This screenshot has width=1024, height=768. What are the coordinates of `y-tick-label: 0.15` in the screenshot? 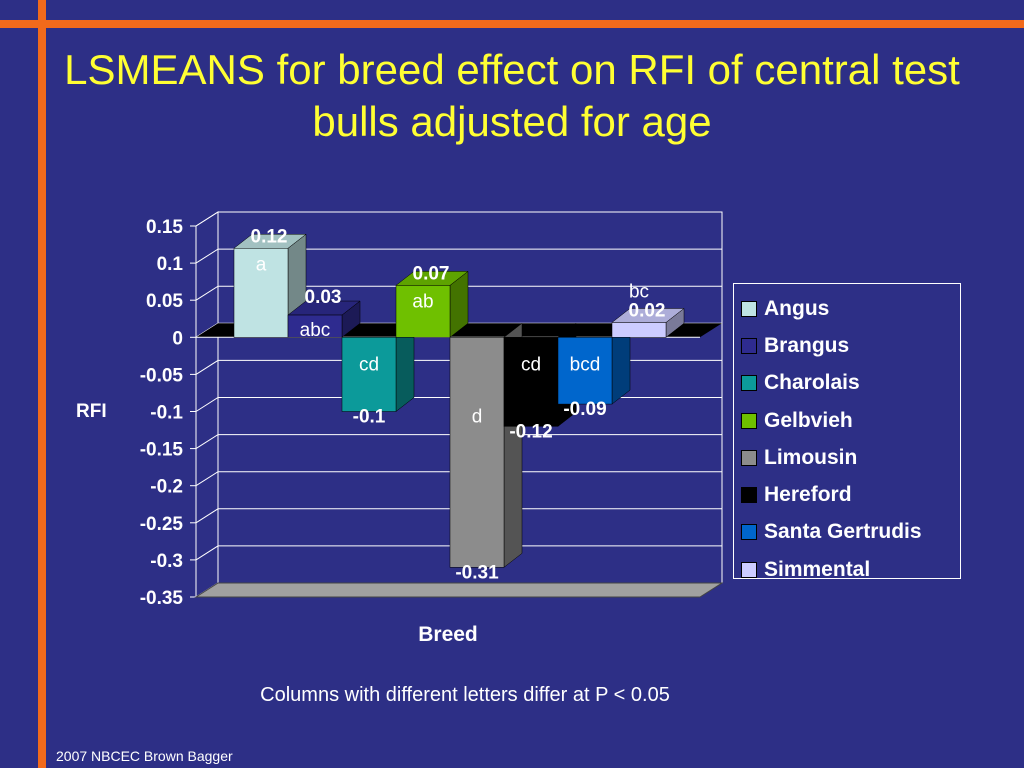 It's located at (164, 227).